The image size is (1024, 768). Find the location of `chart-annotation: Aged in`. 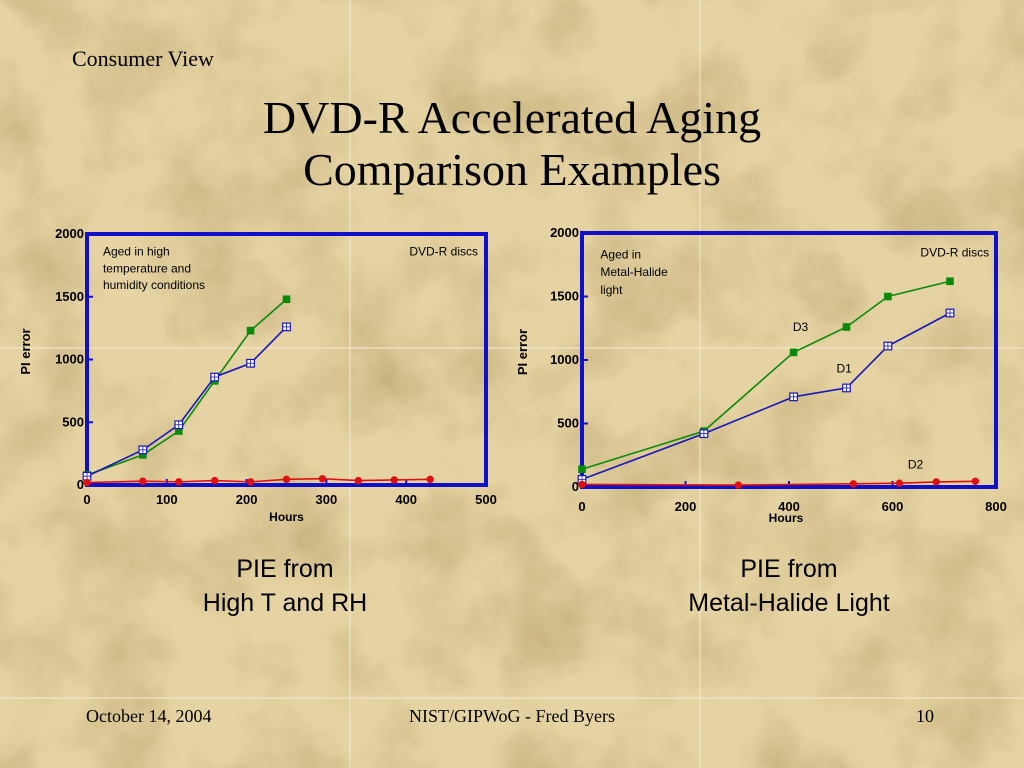

chart-annotation: Aged in is located at coordinates (620, 254).